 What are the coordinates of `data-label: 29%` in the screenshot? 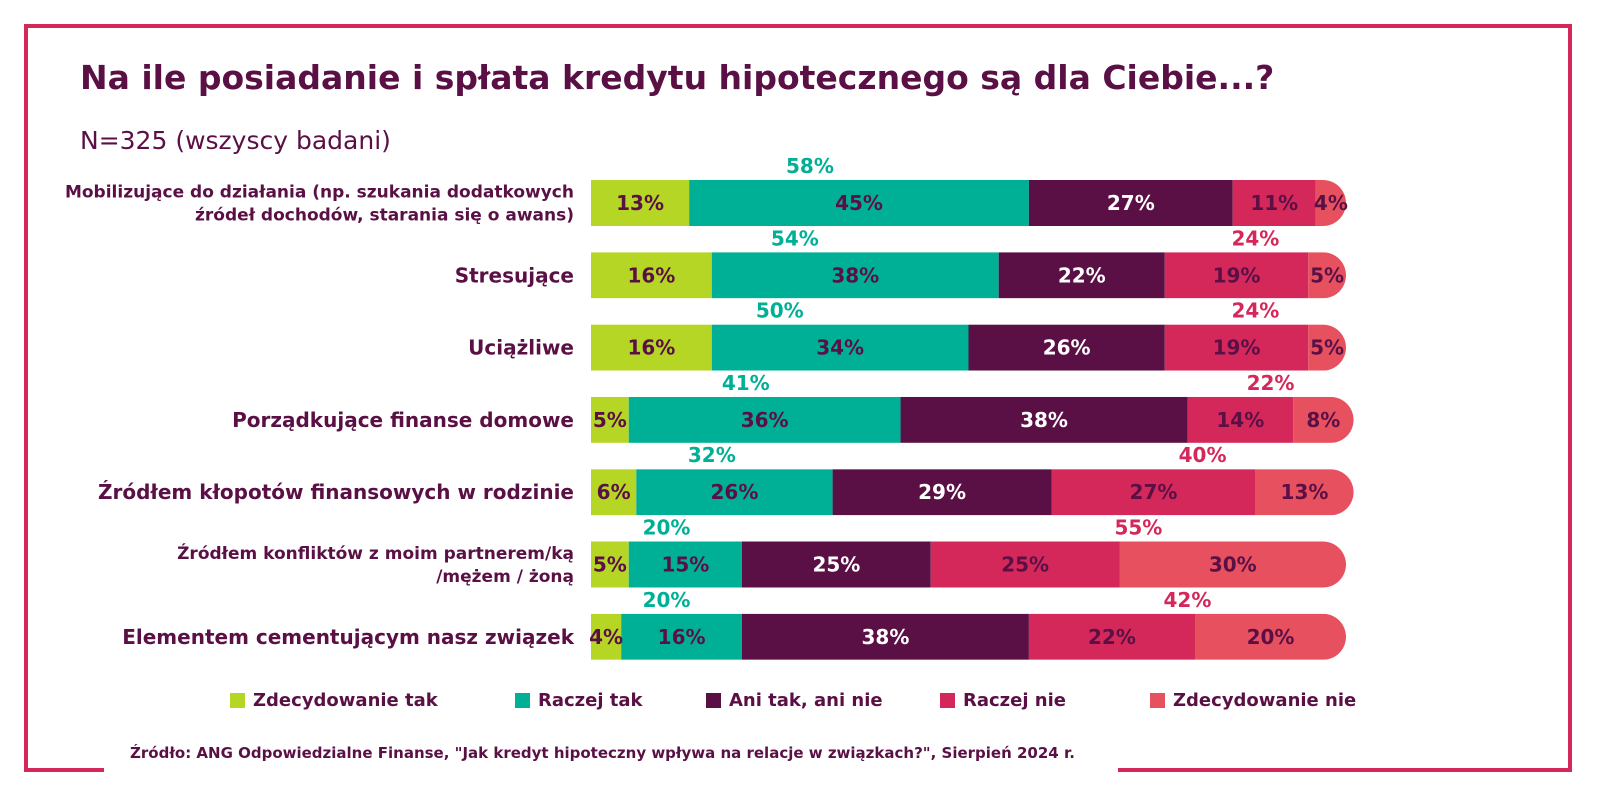 It's located at (942, 492).